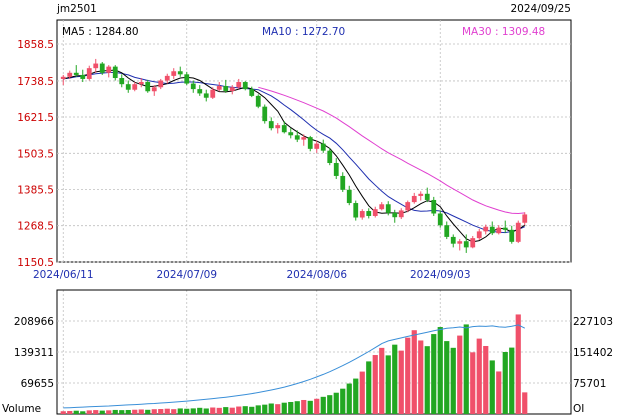  I want to click on oi-tick-label: 227103, so click(593, 322).